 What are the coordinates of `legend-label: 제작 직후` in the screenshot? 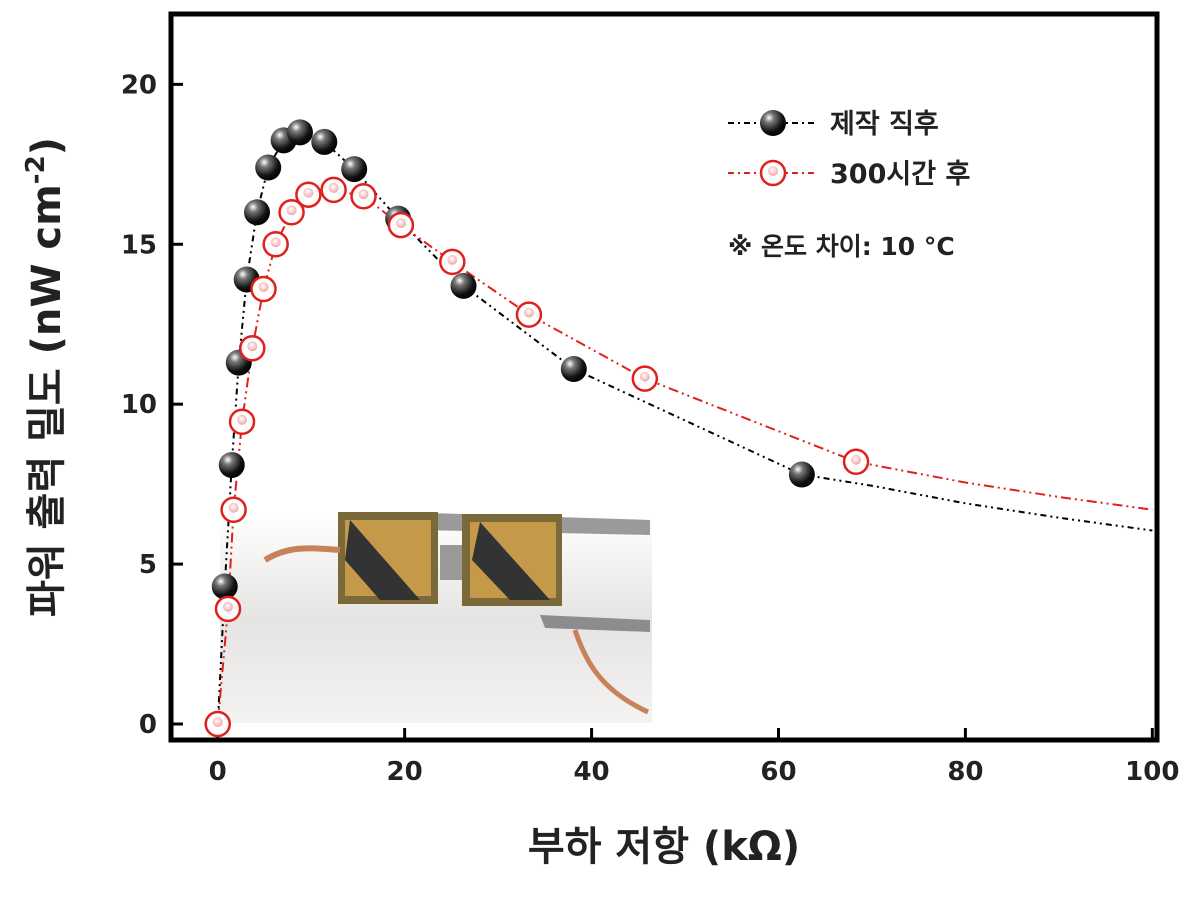 It's located at (884, 124).